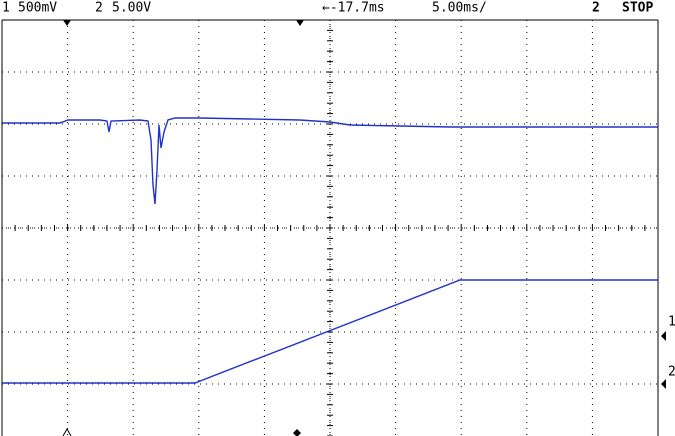  I want to click on ch2-label: 2, so click(99, 8).